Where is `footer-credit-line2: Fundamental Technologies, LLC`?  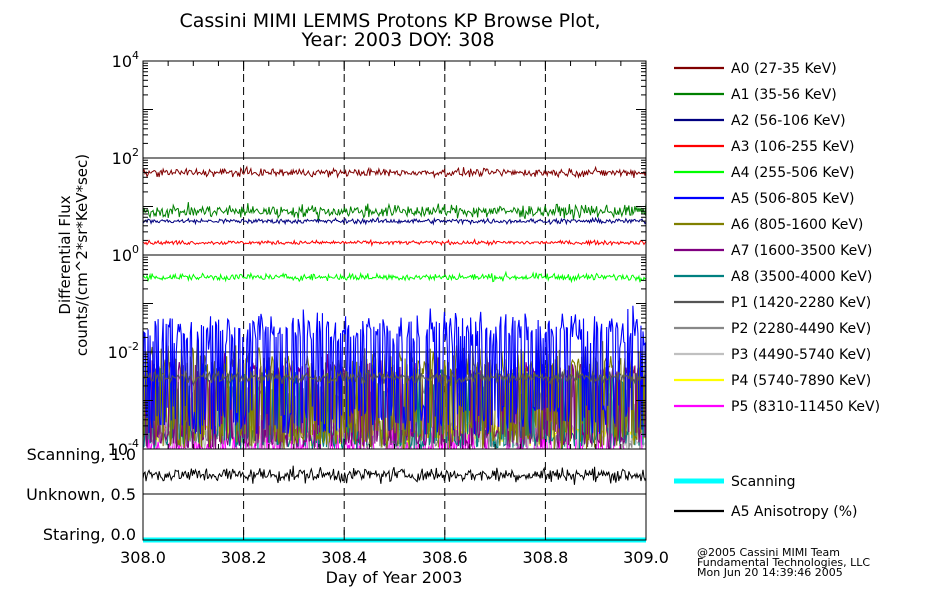 footer-credit-line2: Fundamental Technologies, LLC is located at coordinates (783, 562).